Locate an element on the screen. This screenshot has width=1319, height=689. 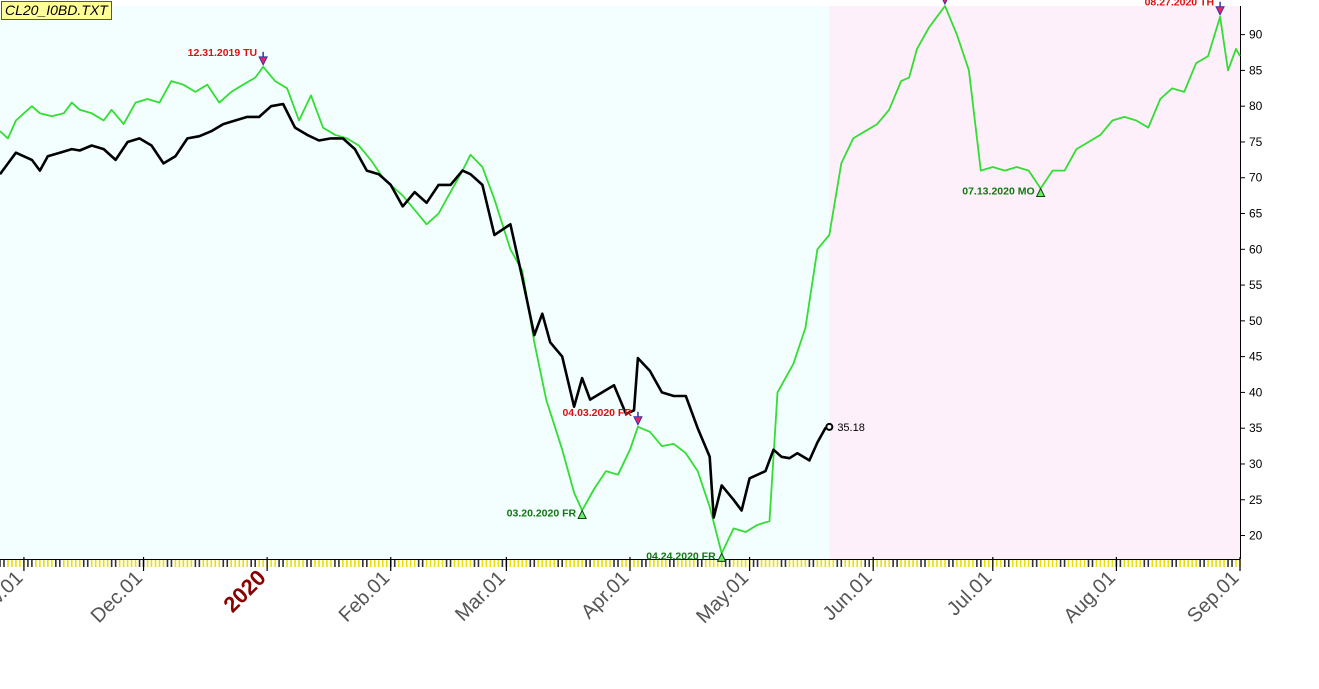
y-tick-label: 55 is located at coordinates (1256, 285).